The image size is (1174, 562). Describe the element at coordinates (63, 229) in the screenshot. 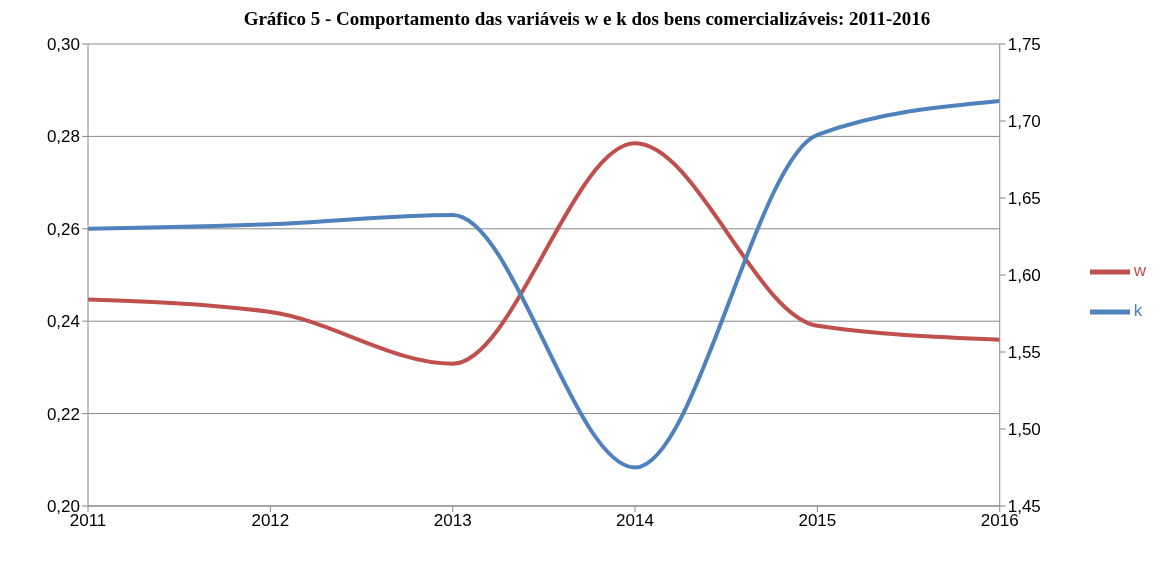

I see `y-tick-label: 0,26` at that location.